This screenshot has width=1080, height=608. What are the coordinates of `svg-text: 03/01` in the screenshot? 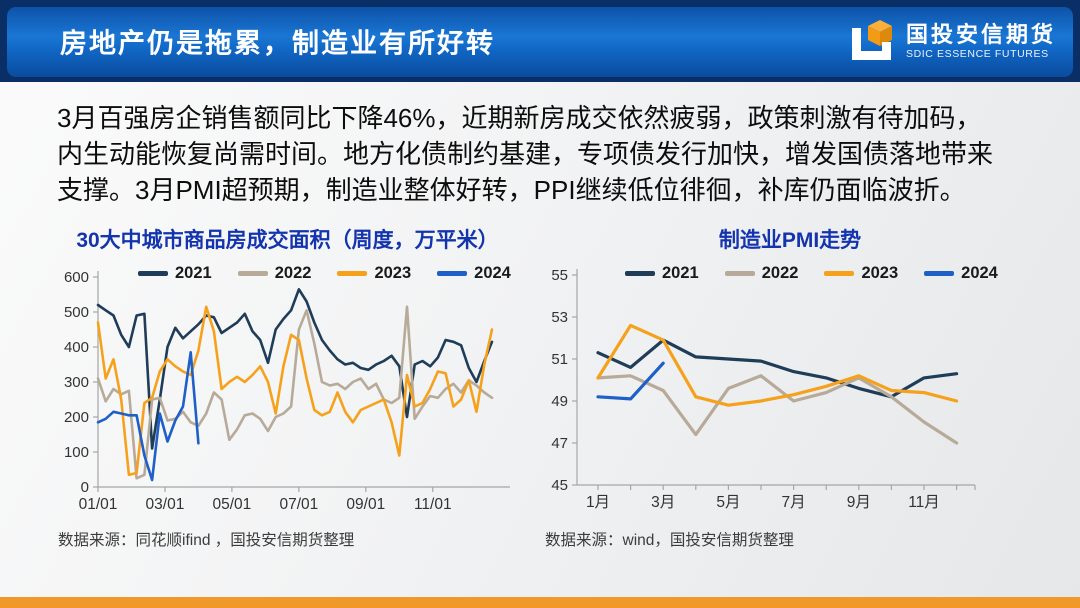 It's located at (165, 504).